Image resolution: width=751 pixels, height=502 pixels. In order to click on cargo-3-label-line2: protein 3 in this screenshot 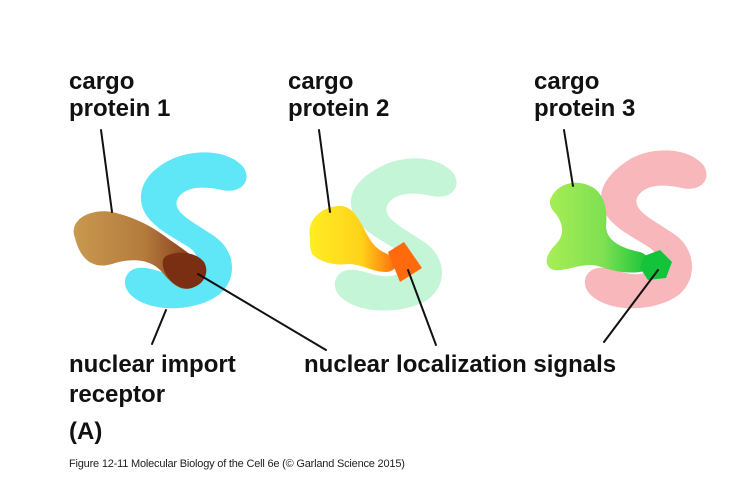, I will do `click(585, 108)`.